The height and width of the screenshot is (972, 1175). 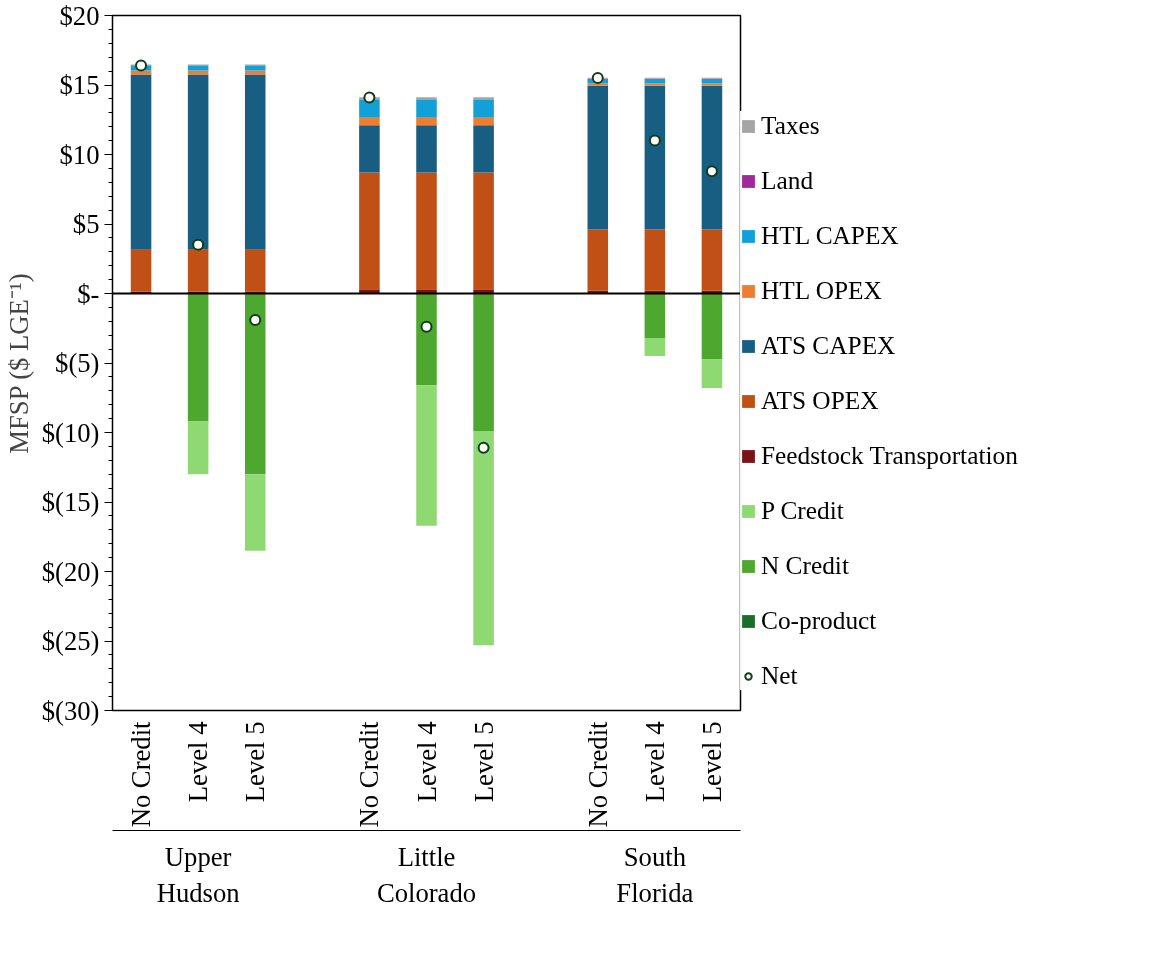 What do you see at coordinates (70, 502) in the screenshot?
I see `y-tick-label: $(15)` at bounding box center [70, 502].